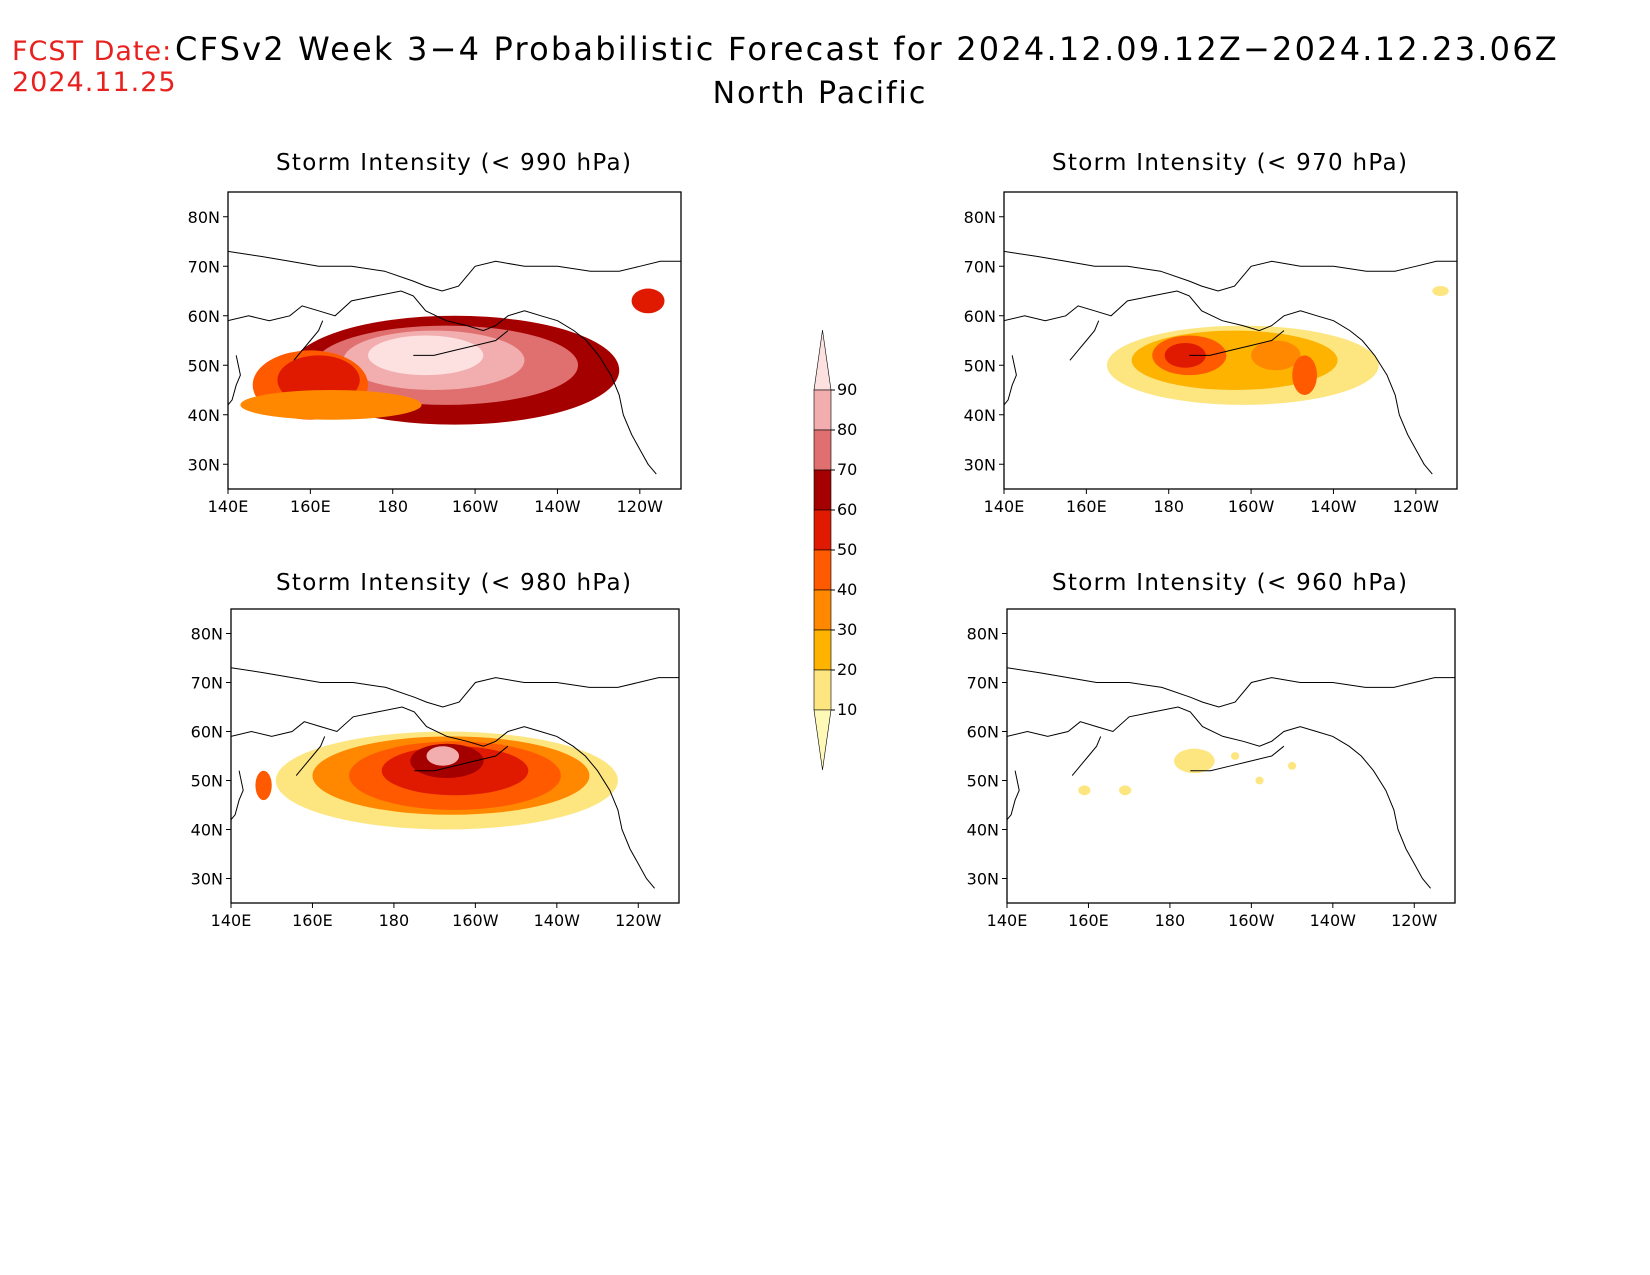  I want to click on colorbar-label: 70, so click(847, 469).